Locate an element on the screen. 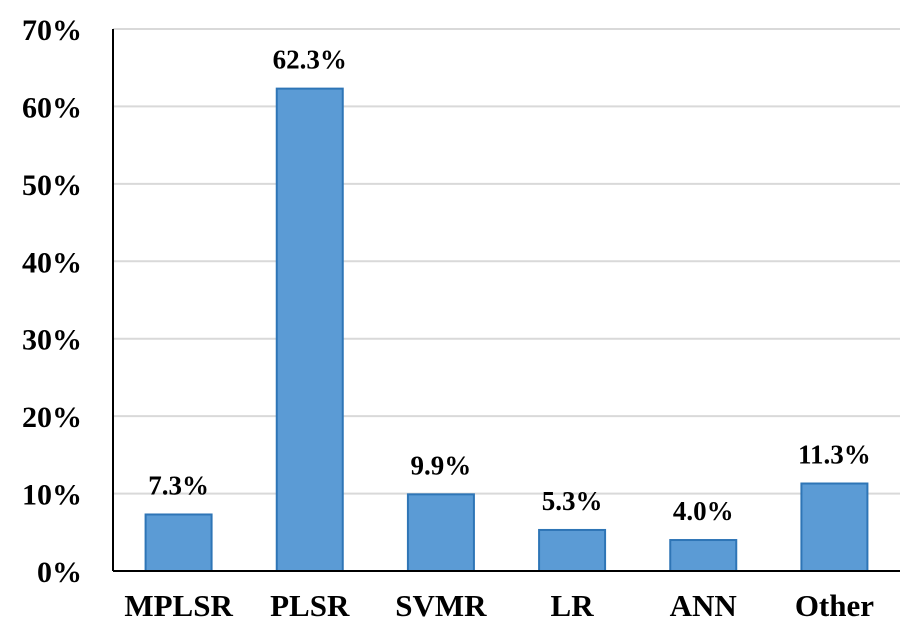  category-label: LR is located at coordinates (573, 605).